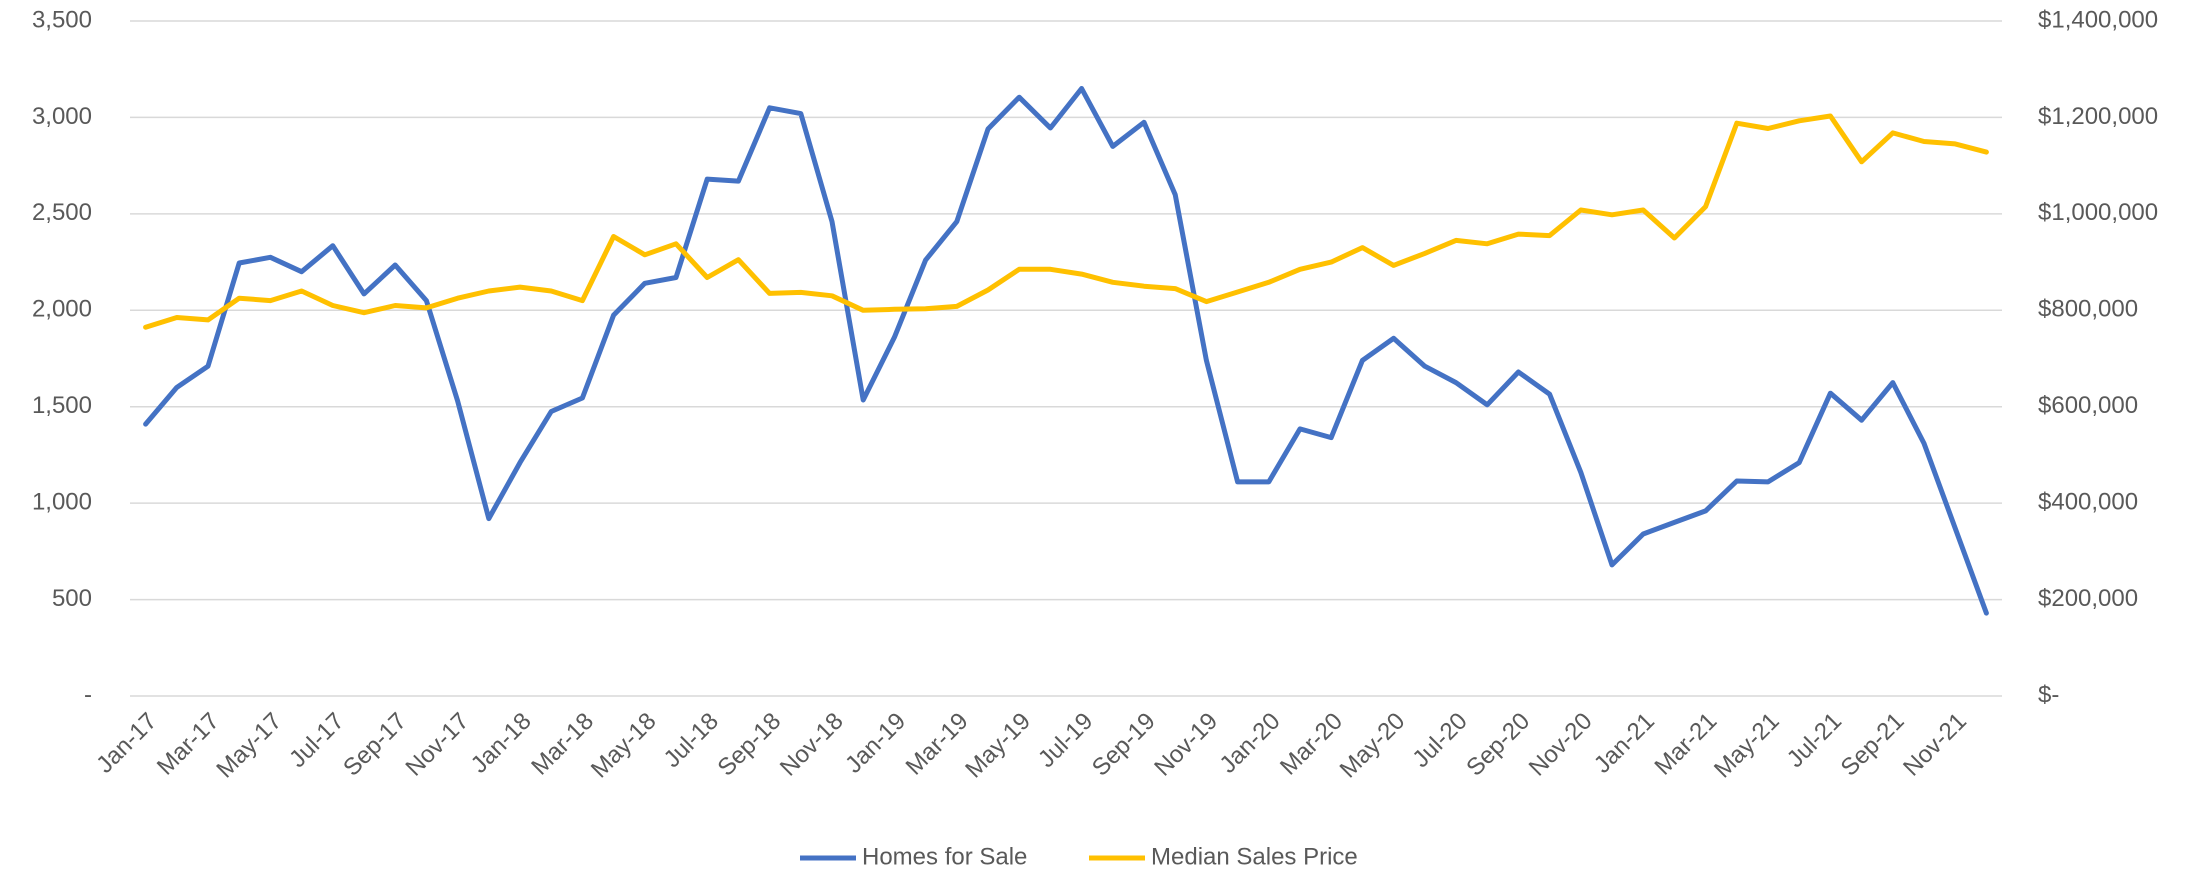  What do you see at coordinates (1124, 745) in the screenshot?
I see `x-tick-label: Sep-19` at bounding box center [1124, 745].